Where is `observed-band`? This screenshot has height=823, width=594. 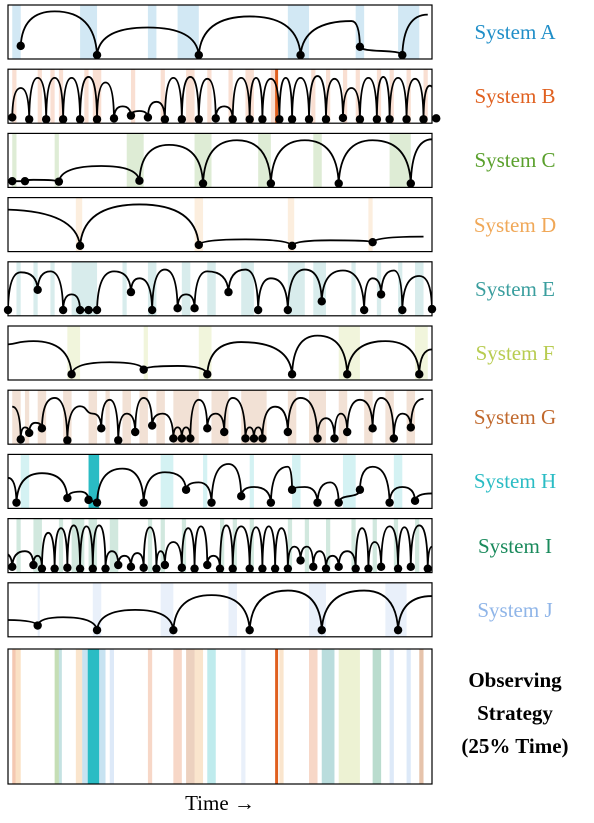
observed-band is located at coordinates (277, 96).